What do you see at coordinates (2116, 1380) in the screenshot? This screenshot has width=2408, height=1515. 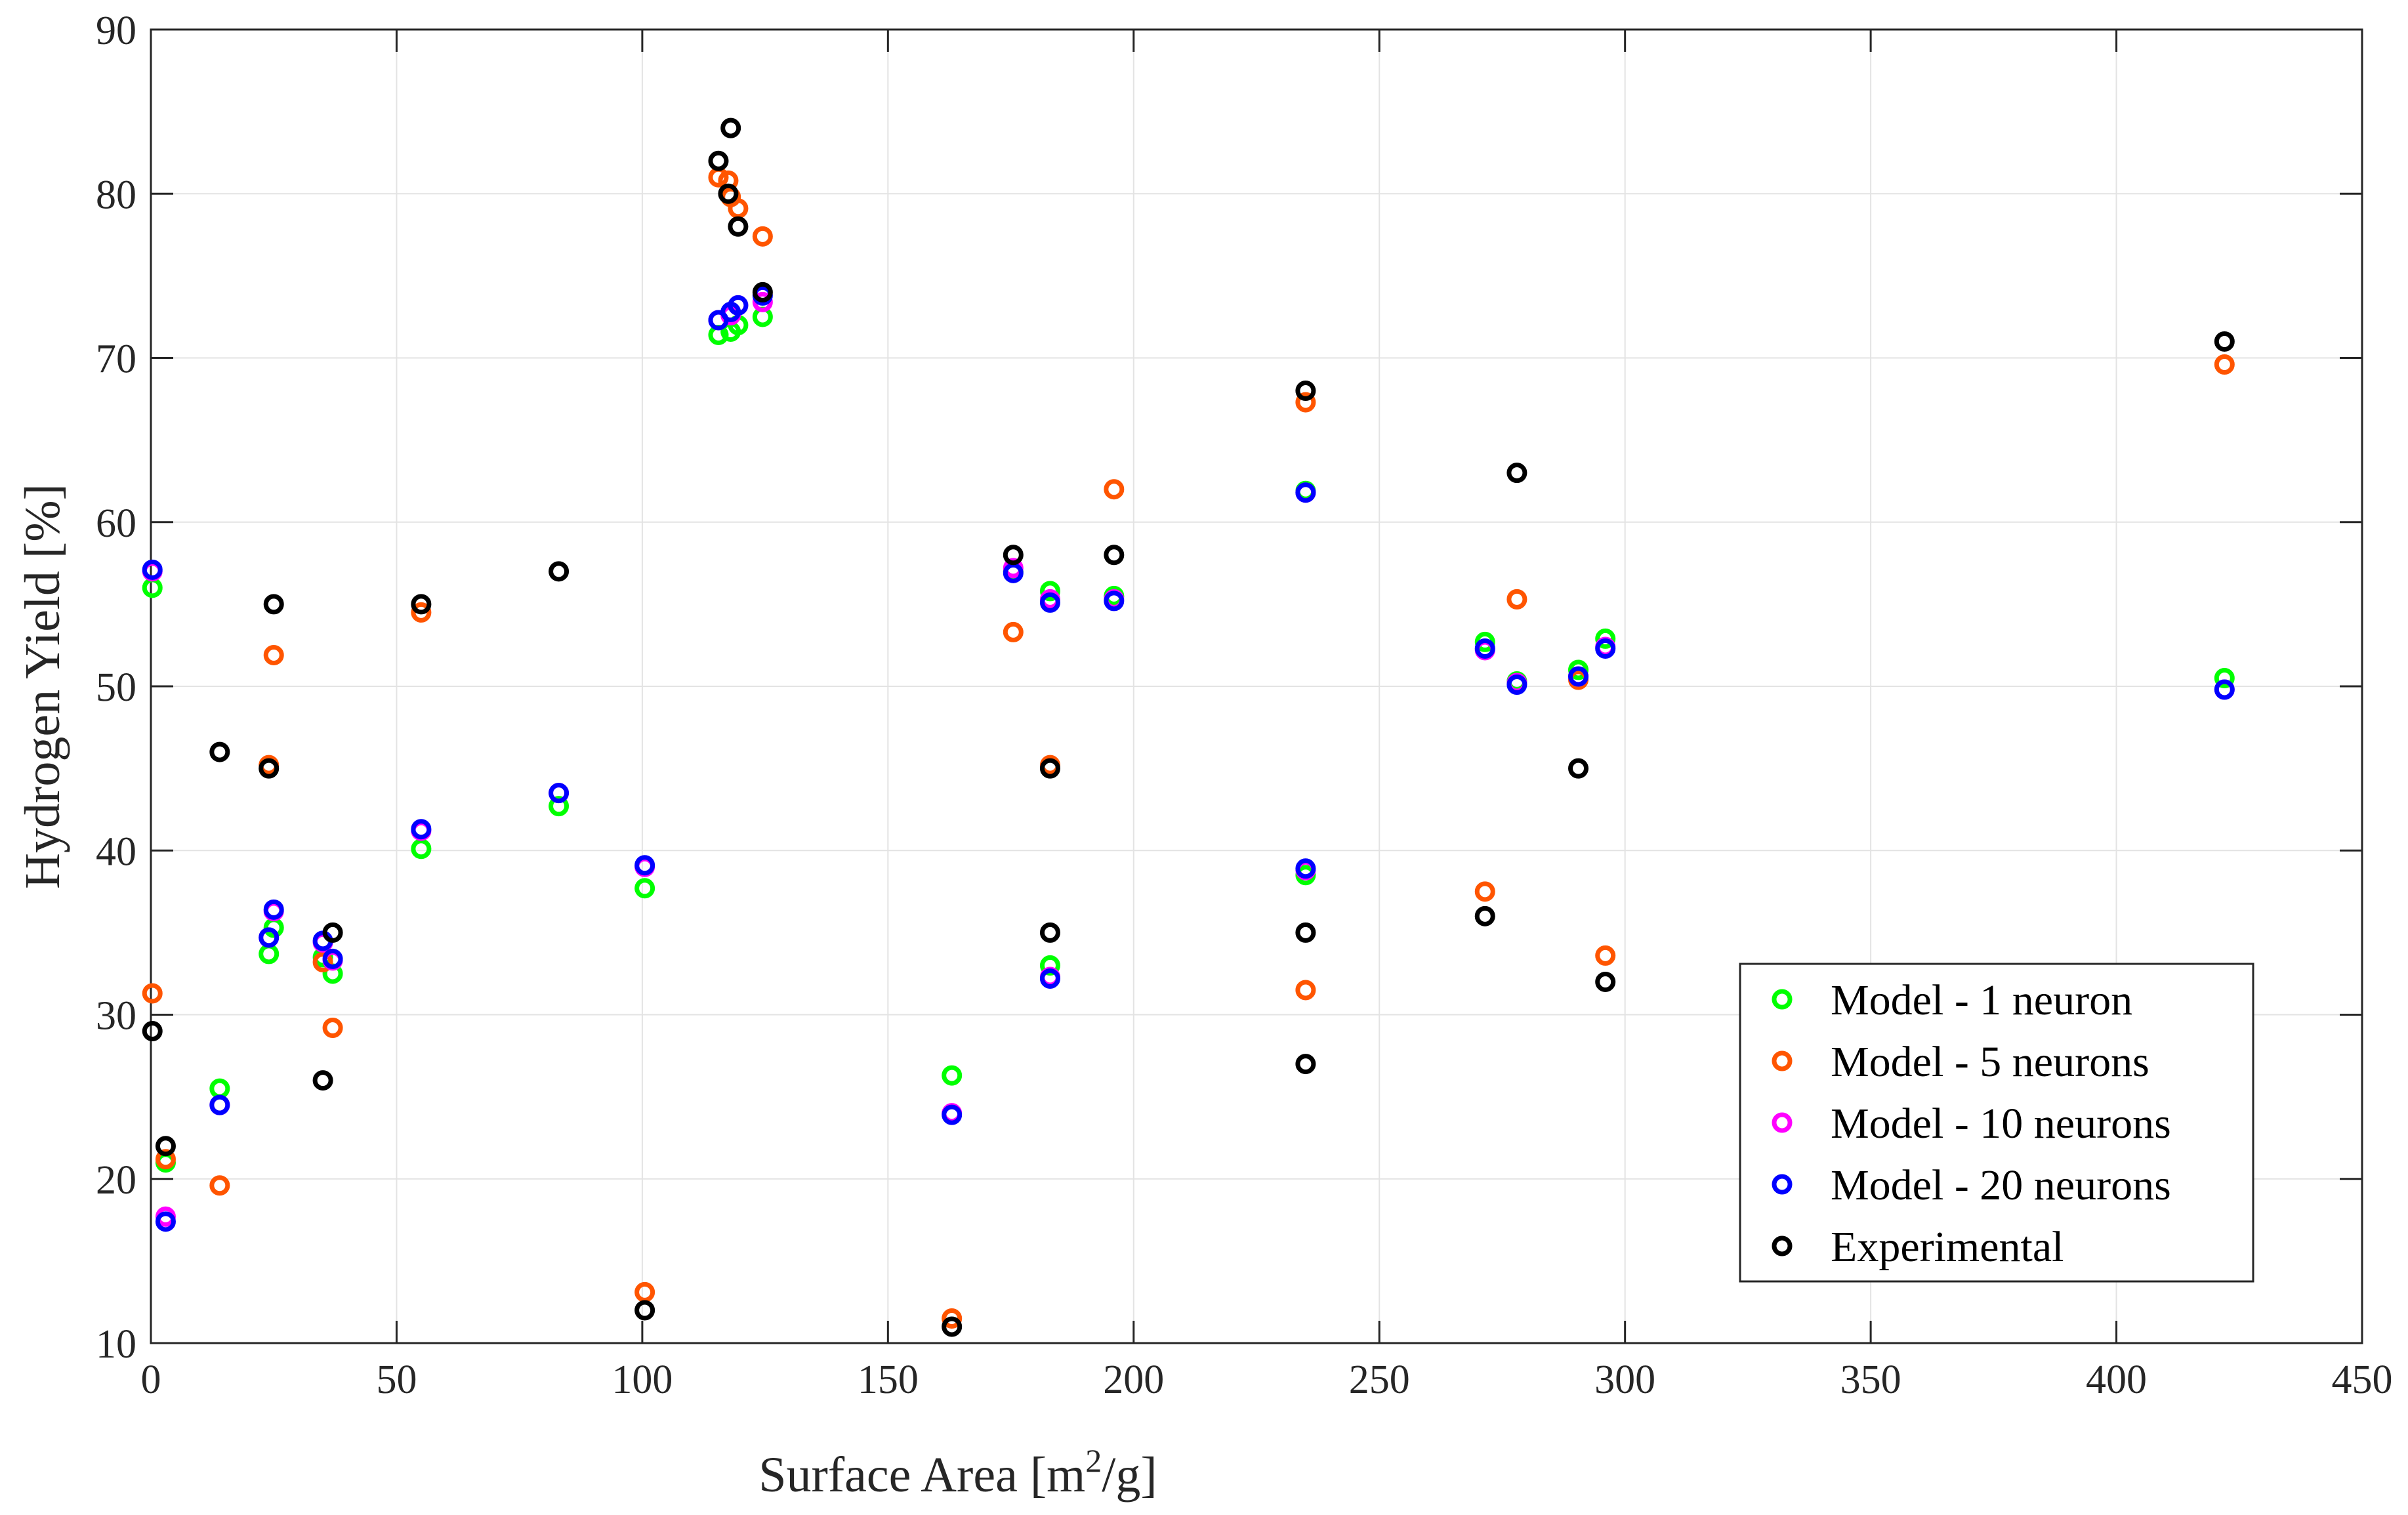 I see `x-tick-label: 400` at bounding box center [2116, 1380].